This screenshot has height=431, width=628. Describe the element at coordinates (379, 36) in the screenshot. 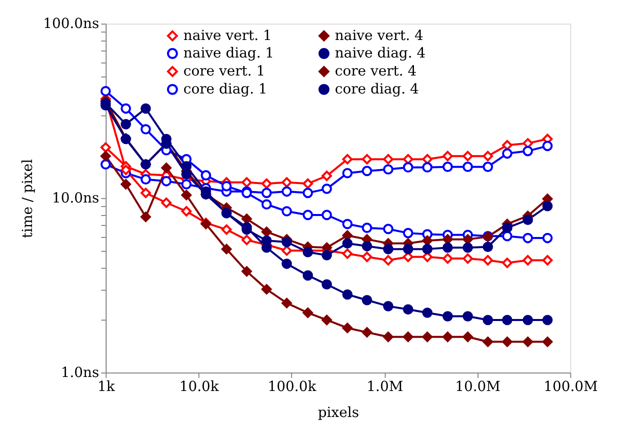

I see `legend-label: naive vert. 4` at that location.